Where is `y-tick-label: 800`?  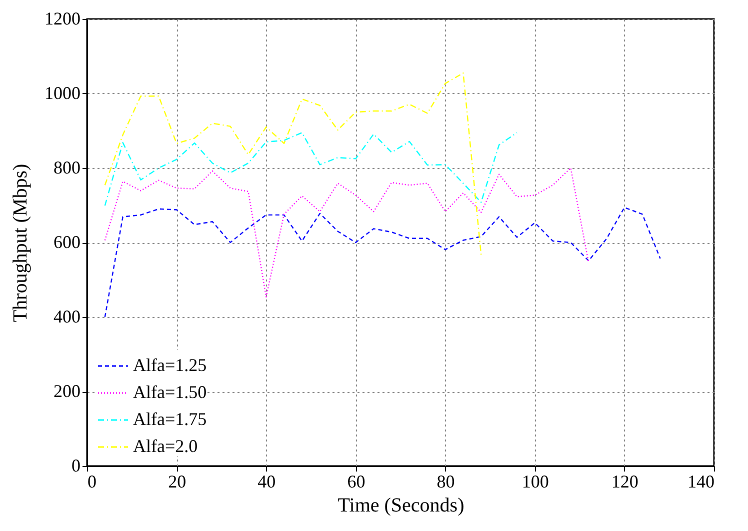 y-tick-label: 800 is located at coordinates (67, 168).